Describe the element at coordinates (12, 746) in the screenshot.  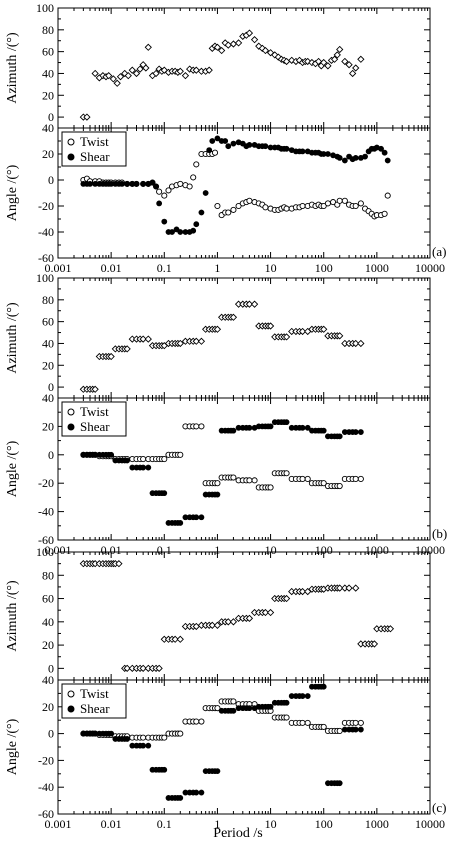
I see `y-axis-label: Angle /(°)` at that location.